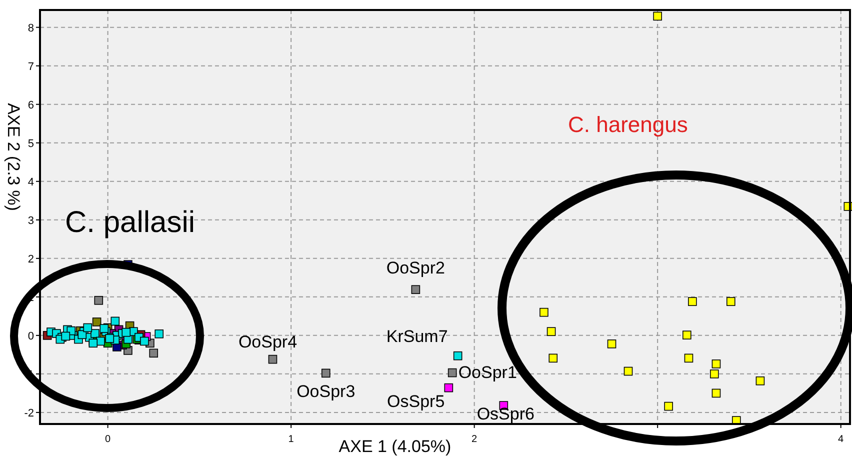  I want to click on annotation: OoSpr3, so click(326, 392).